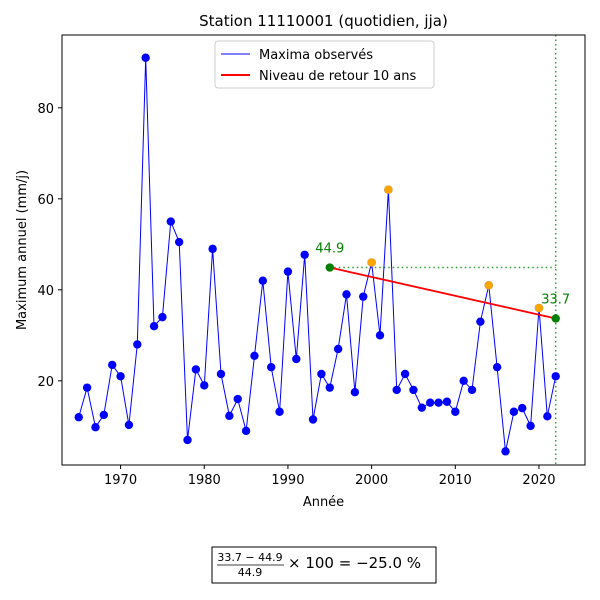 The width and height of the screenshot is (600, 600). I want to click on chart-title: Station 11110001 (quotidien, jja), so click(323, 21).